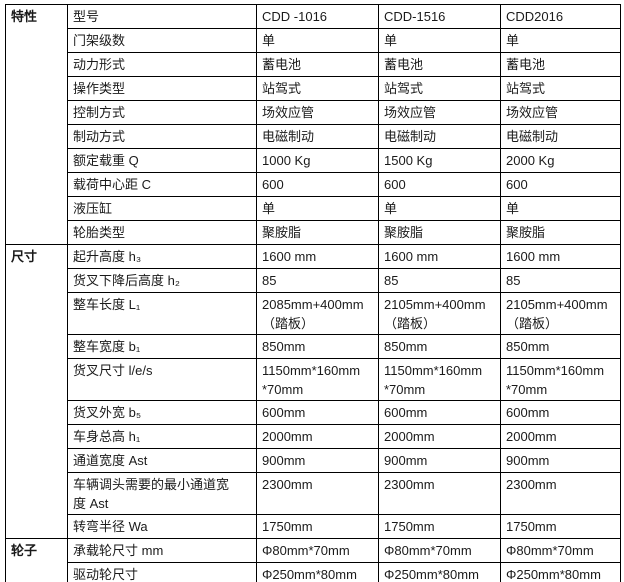 The width and height of the screenshot is (624, 582). Describe the element at coordinates (439, 16) in the screenshot. I see `value-cell: CDD-1516` at that location.